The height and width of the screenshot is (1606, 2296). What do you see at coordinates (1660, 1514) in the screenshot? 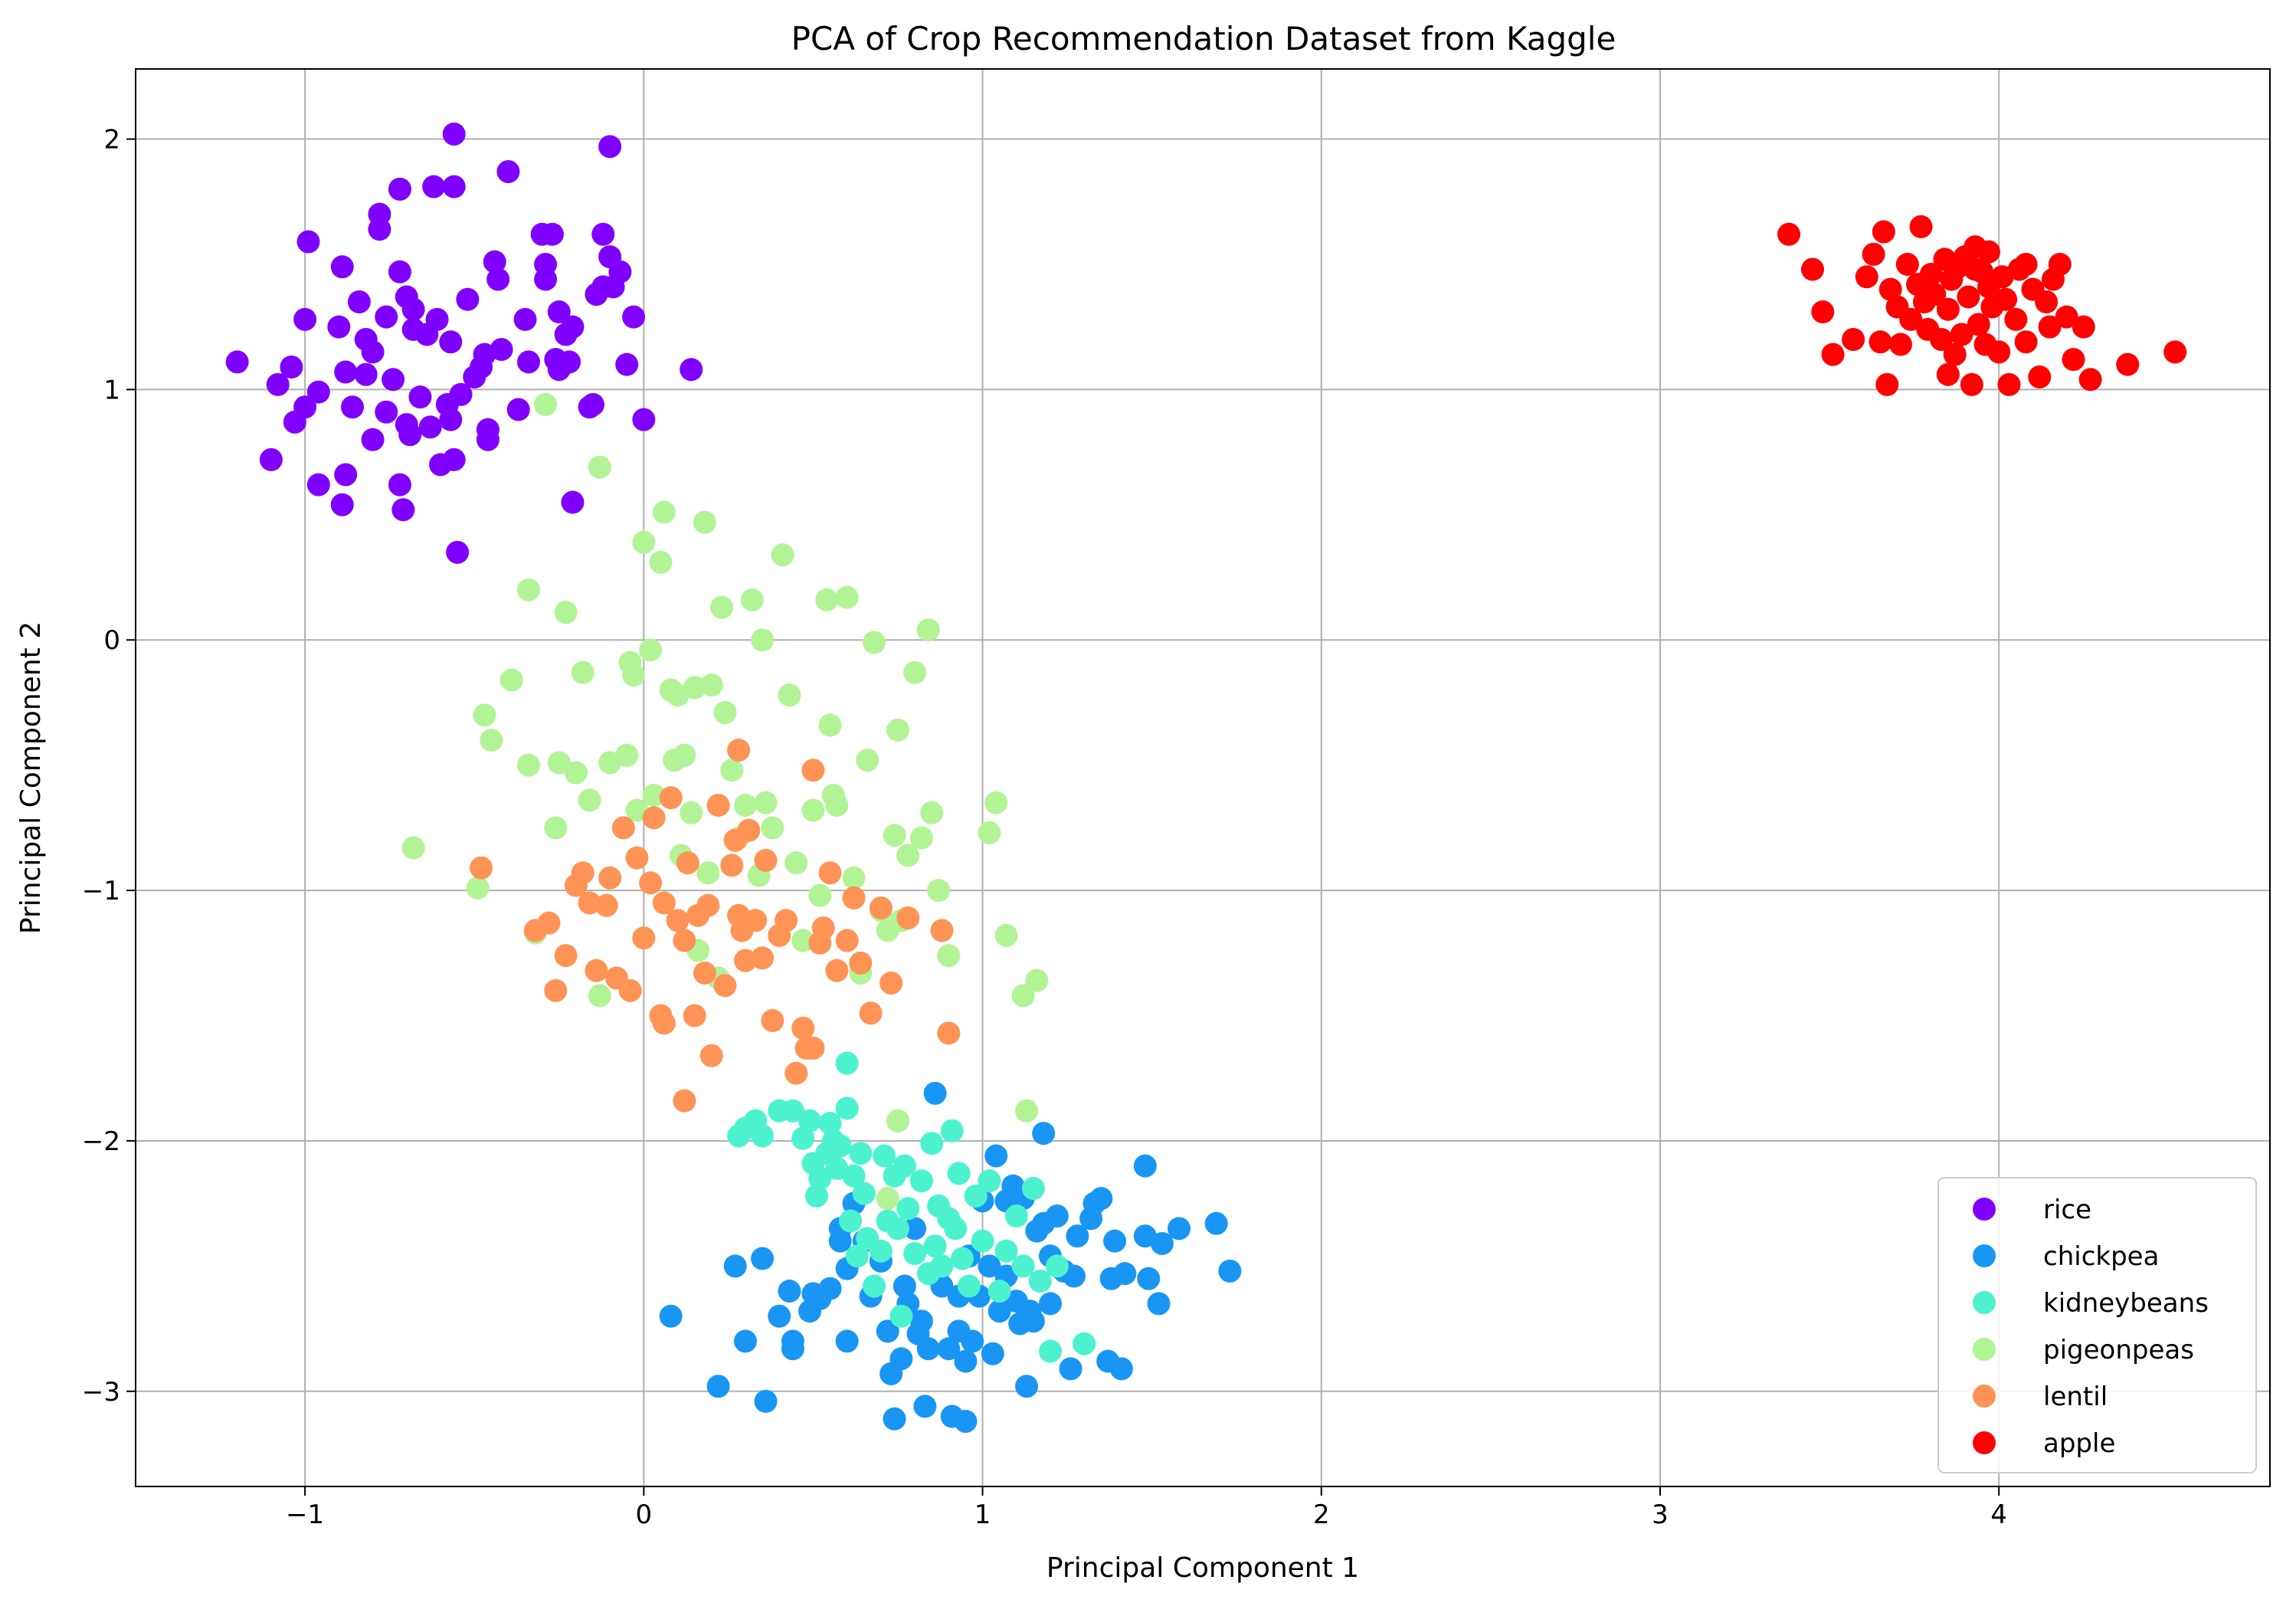
I see `x-tick-label: 3` at bounding box center [1660, 1514].